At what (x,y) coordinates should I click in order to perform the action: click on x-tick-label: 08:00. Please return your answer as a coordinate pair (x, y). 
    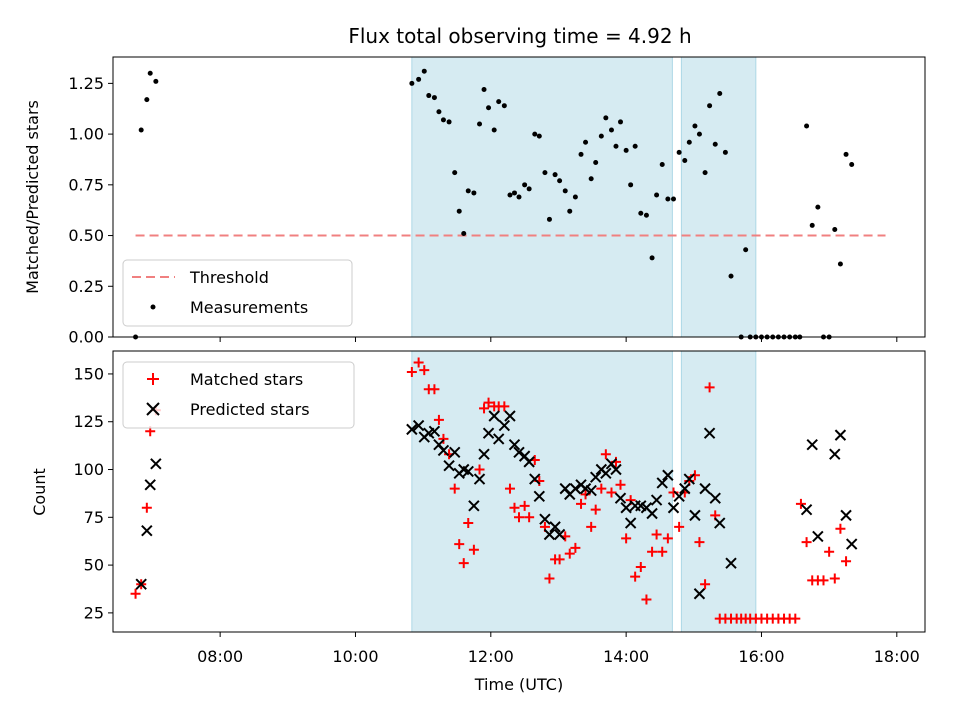
    Looking at the image, I should click on (220, 656).